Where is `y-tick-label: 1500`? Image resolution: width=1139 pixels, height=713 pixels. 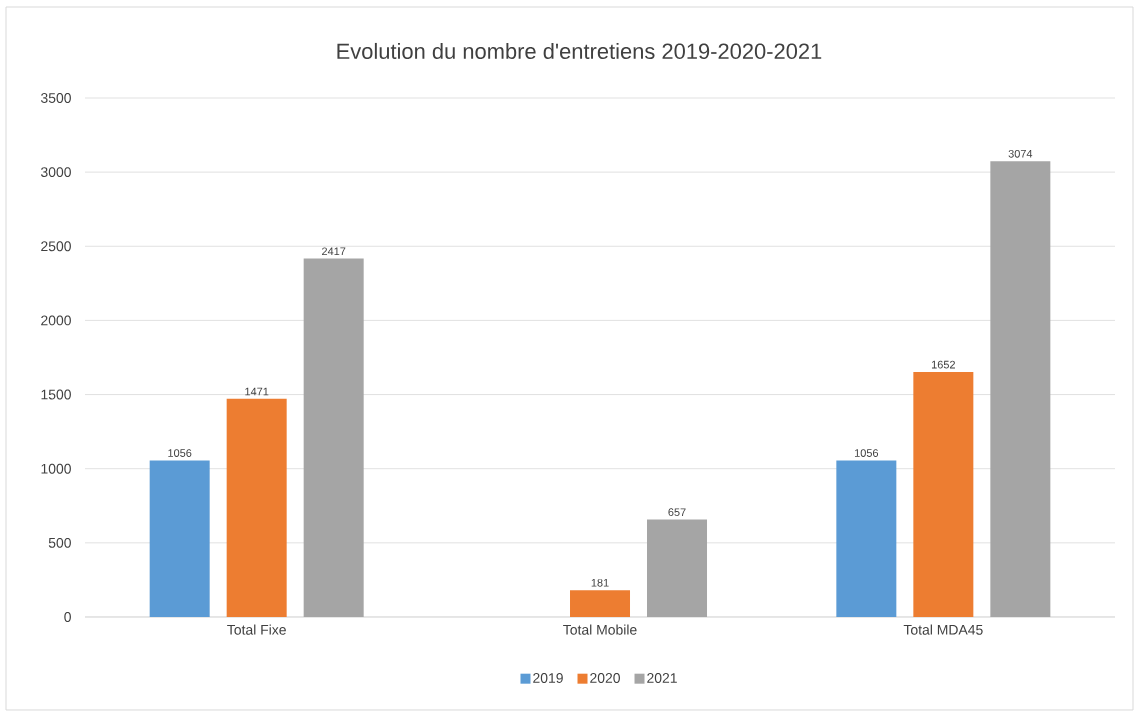
y-tick-label: 1500 is located at coordinates (56, 394).